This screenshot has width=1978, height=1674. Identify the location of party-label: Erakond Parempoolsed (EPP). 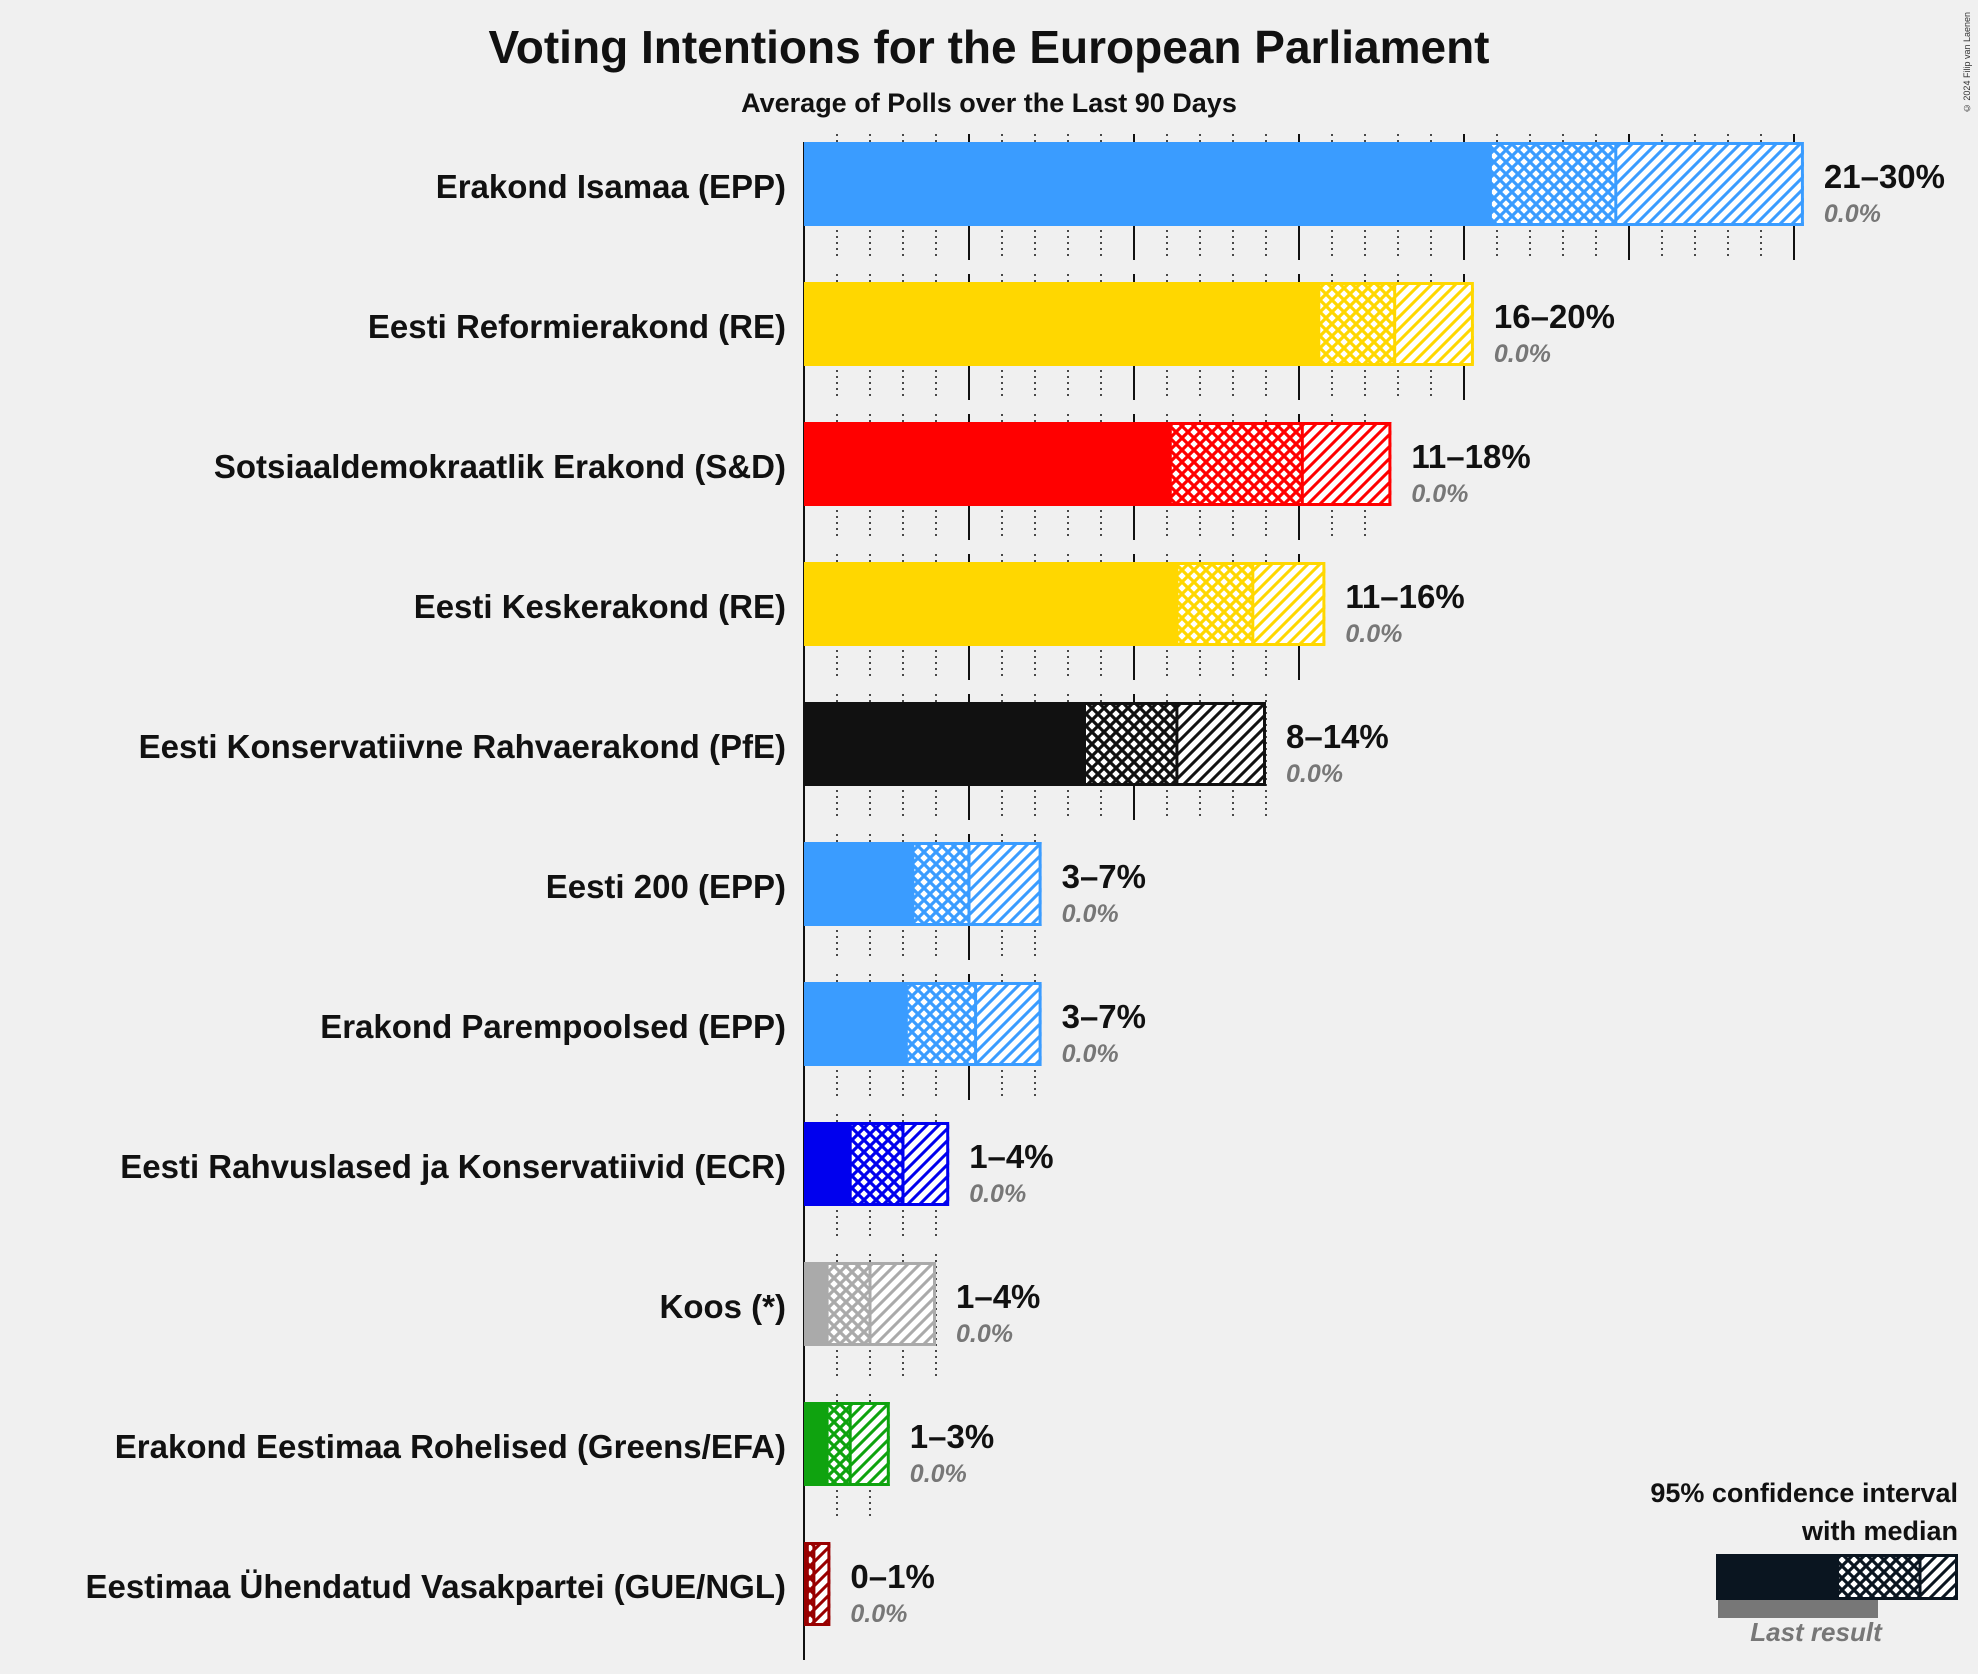
(553, 1026).